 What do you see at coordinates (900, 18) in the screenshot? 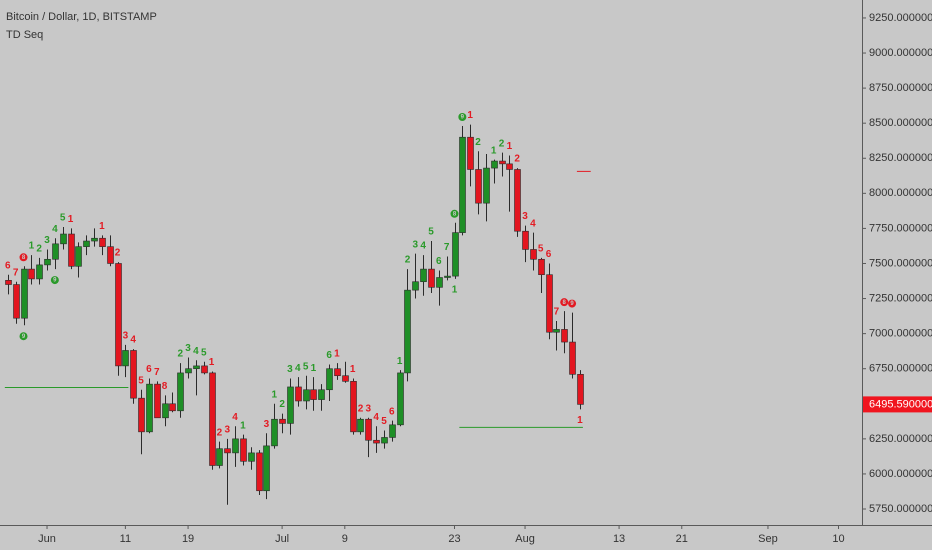
I see `y-tick-label: 9250.00000000` at bounding box center [900, 18].